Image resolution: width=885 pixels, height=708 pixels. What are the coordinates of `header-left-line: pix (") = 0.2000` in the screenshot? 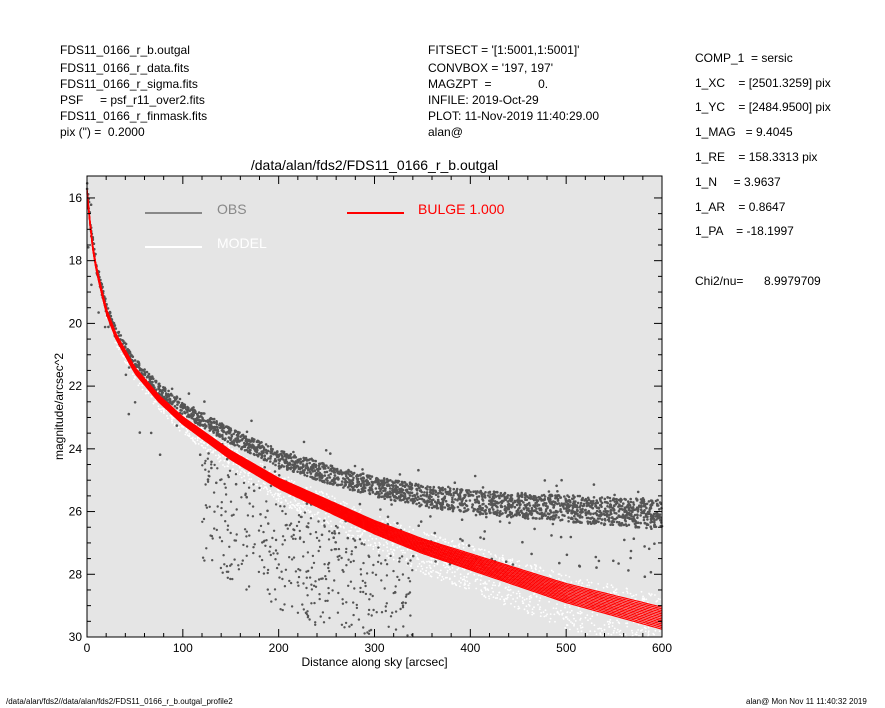 It's located at (102, 132).